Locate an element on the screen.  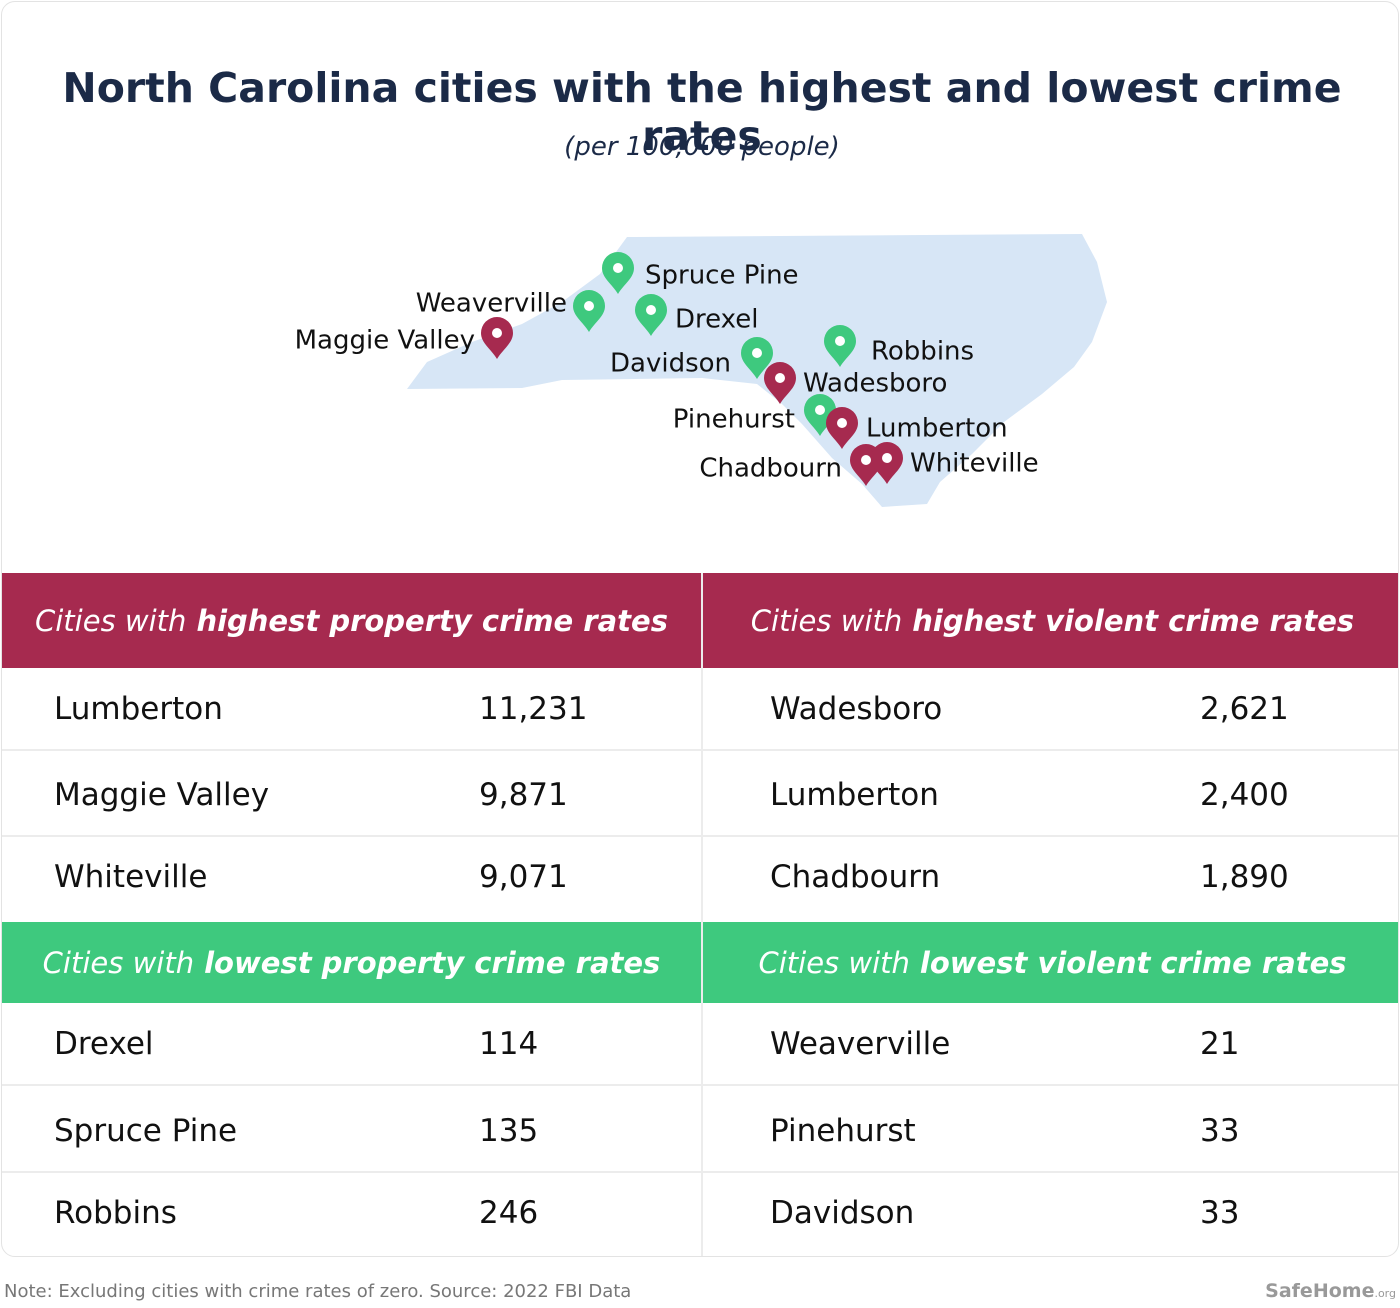
pin-label: Maggie Valley is located at coordinates (385, 341).